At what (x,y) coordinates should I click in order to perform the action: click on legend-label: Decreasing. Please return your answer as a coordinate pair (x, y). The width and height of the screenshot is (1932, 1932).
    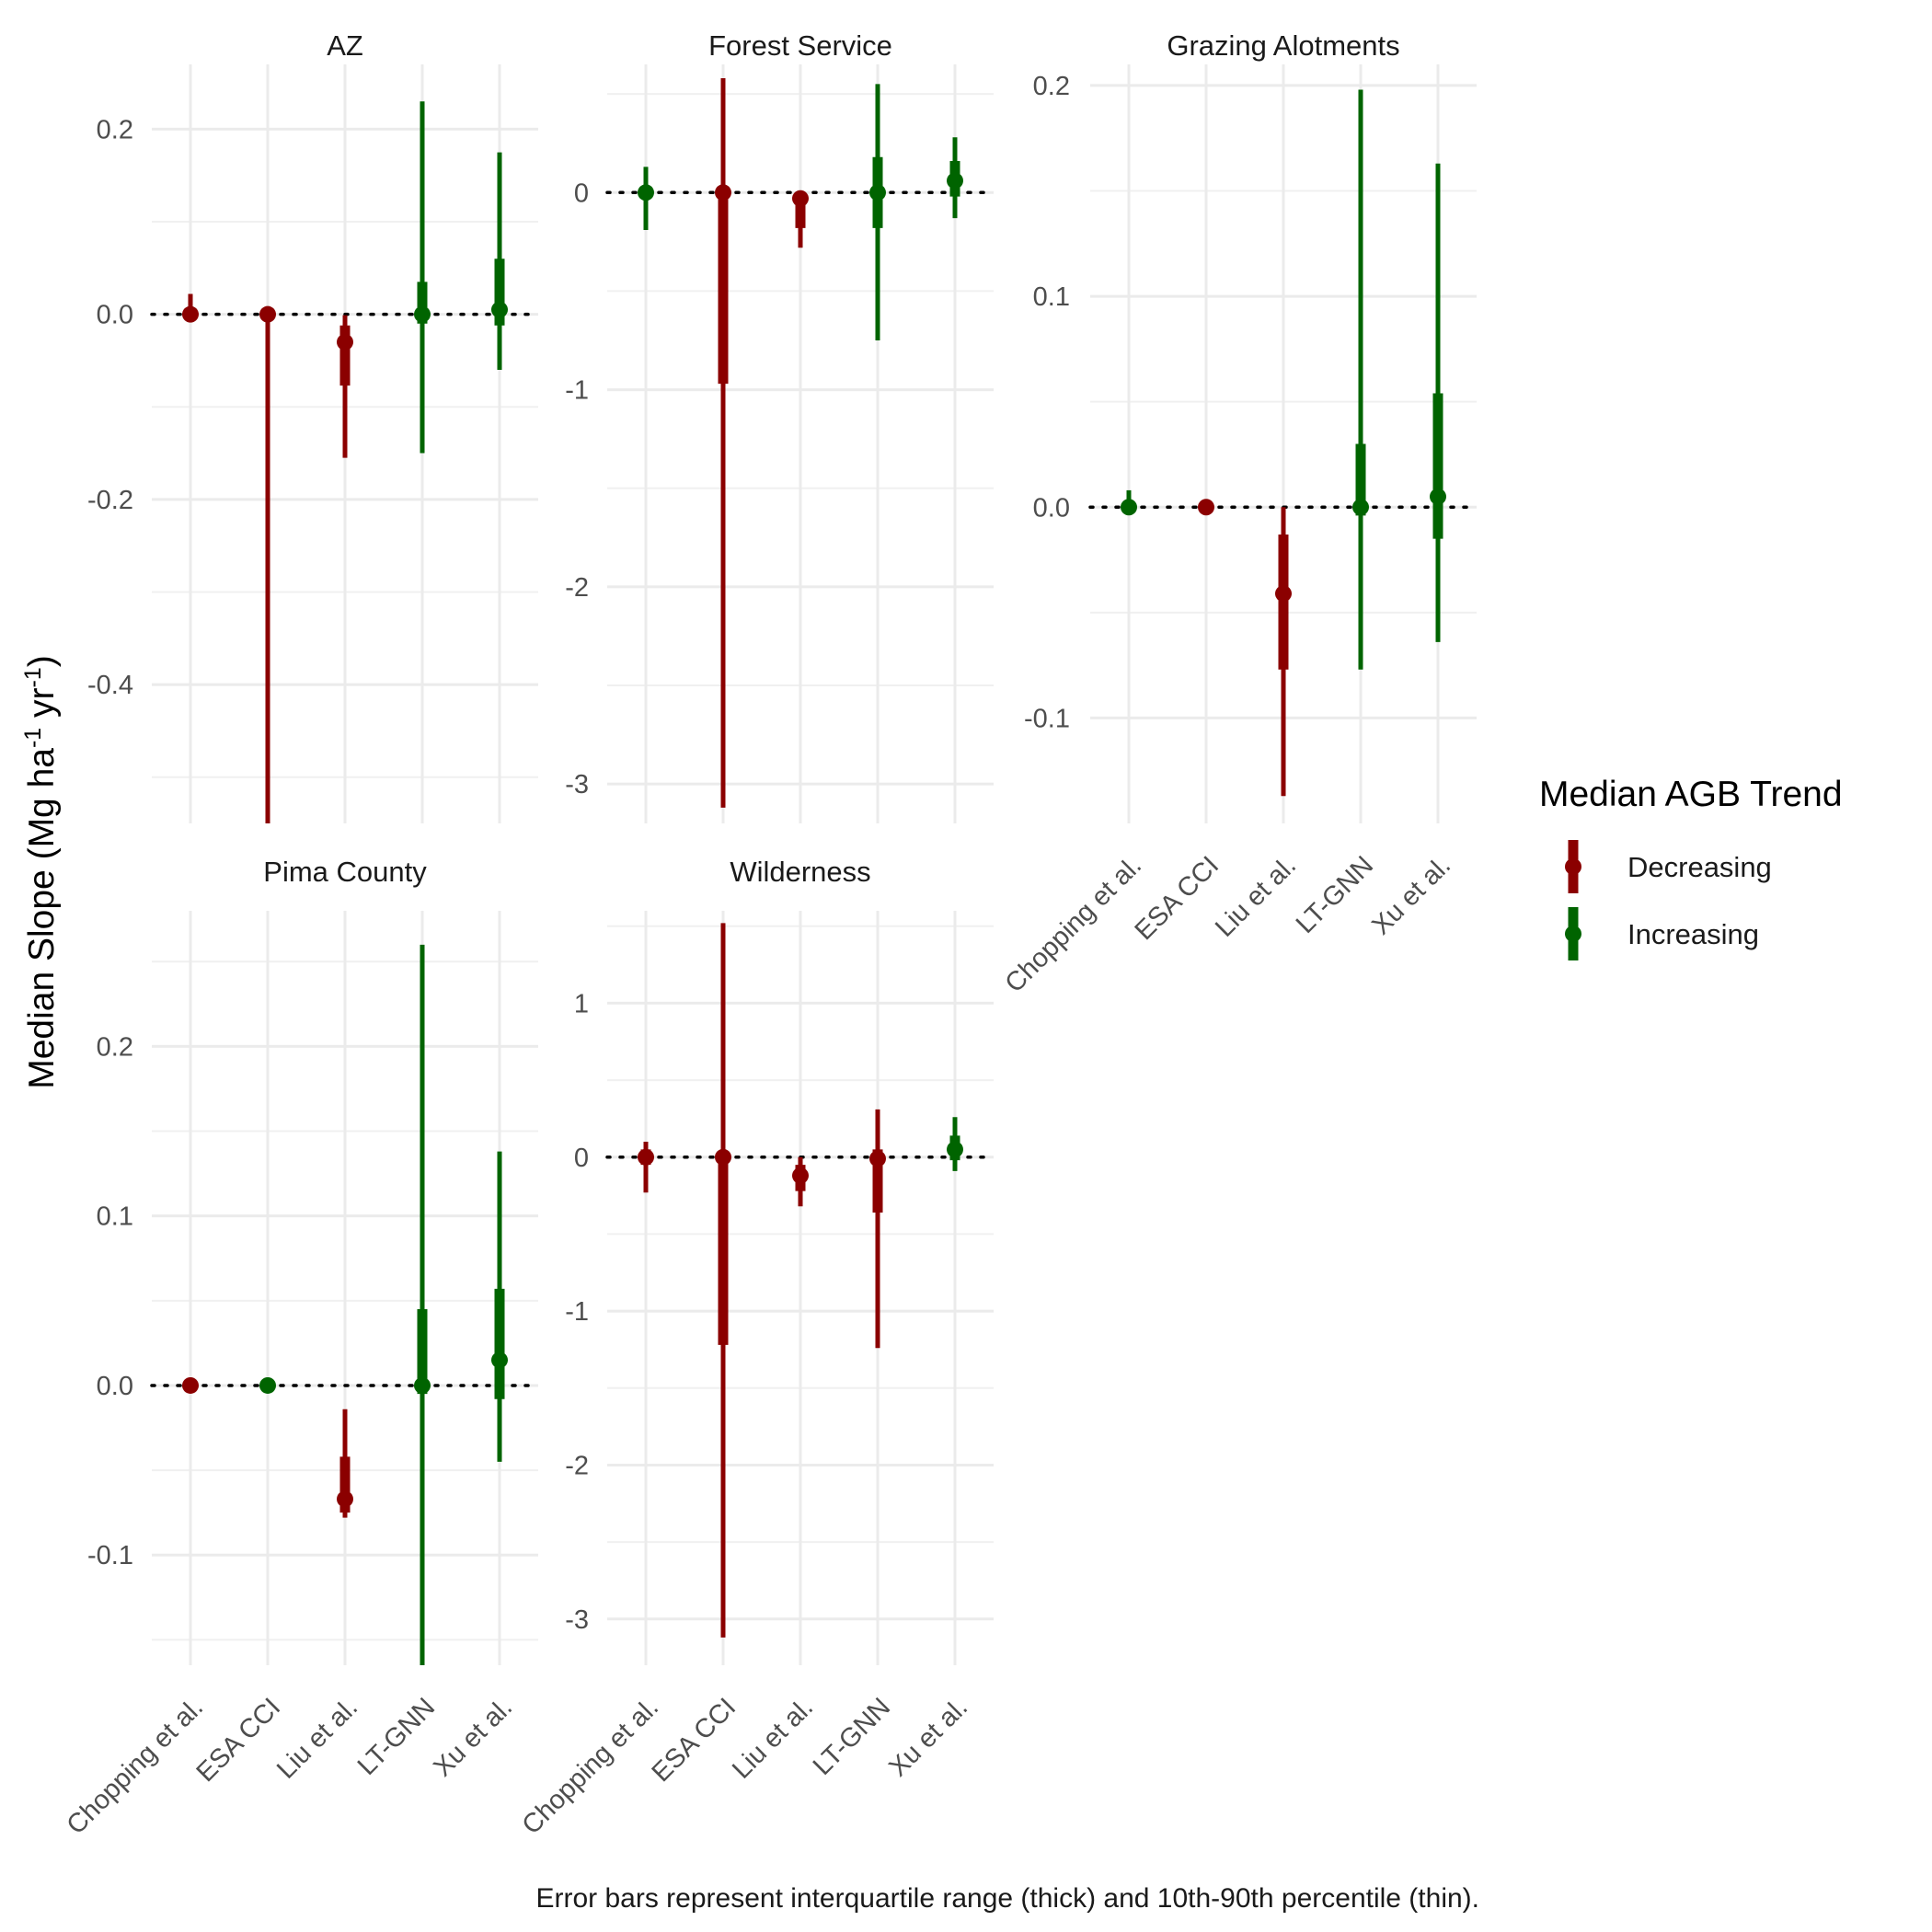
    Looking at the image, I should click on (1699, 867).